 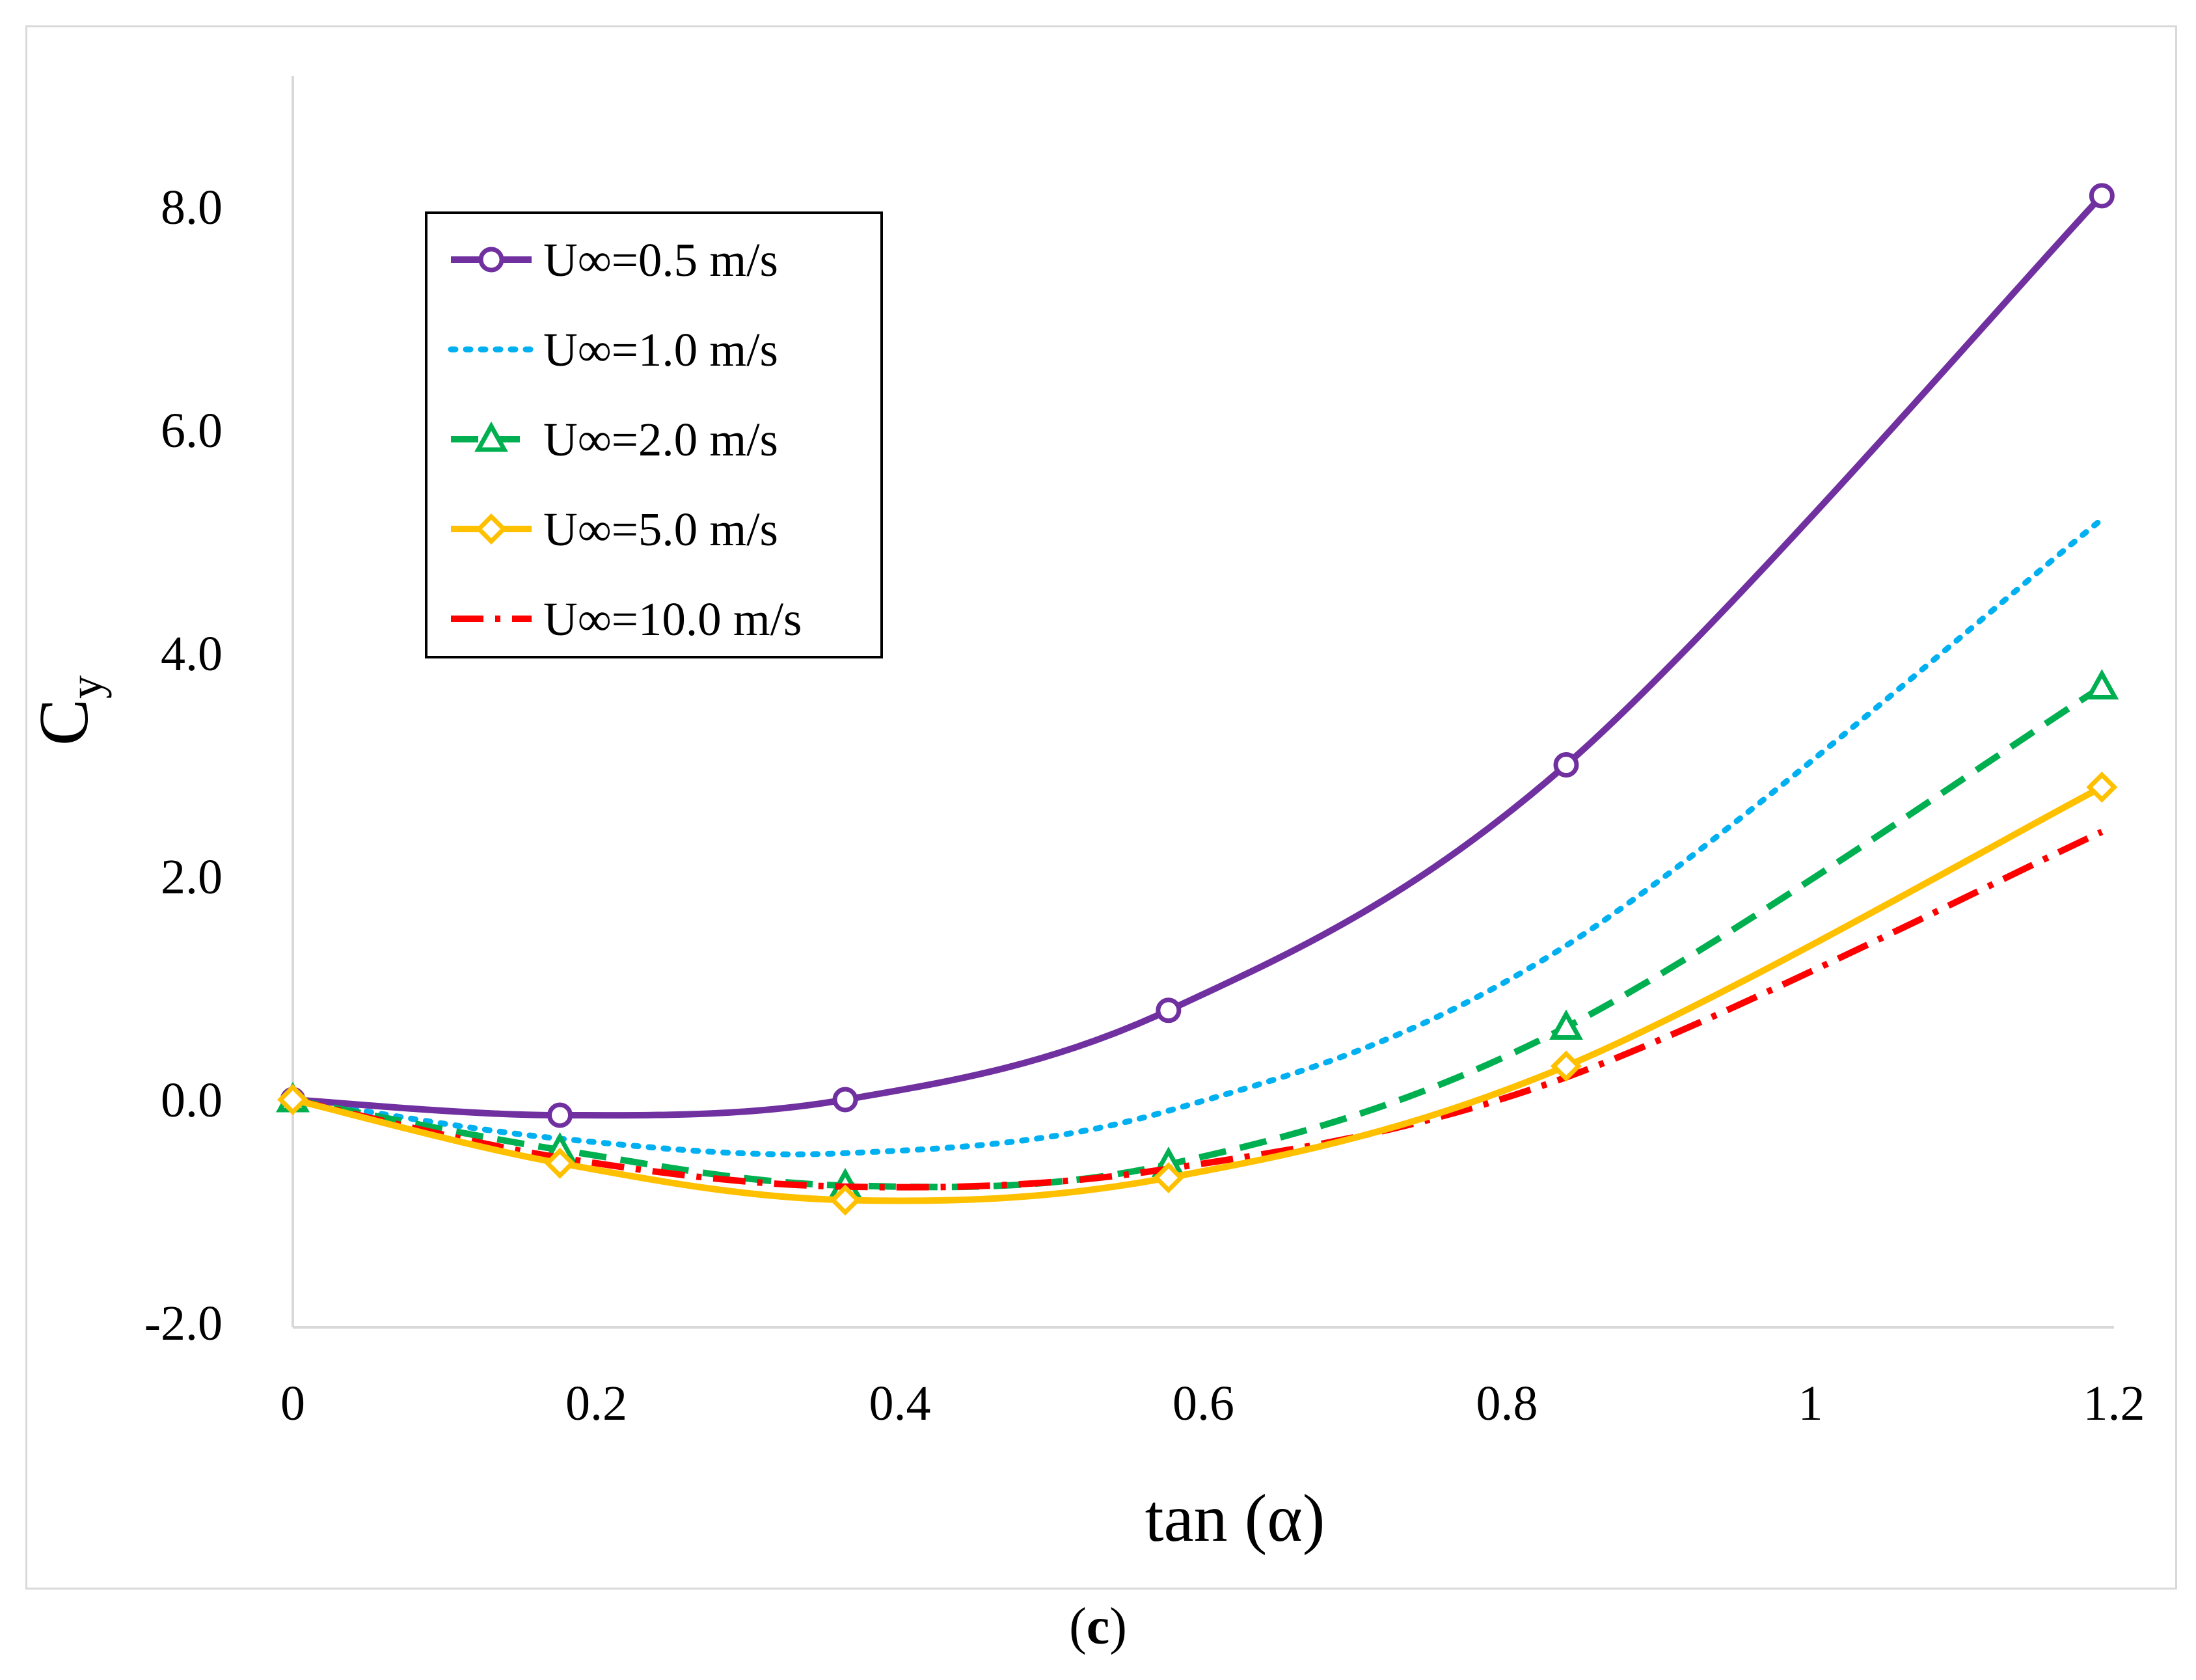 What do you see at coordinates (192, 654) in the screenshot?
I see `y-tick-label: 4.0` at bounding box center [192, 654].